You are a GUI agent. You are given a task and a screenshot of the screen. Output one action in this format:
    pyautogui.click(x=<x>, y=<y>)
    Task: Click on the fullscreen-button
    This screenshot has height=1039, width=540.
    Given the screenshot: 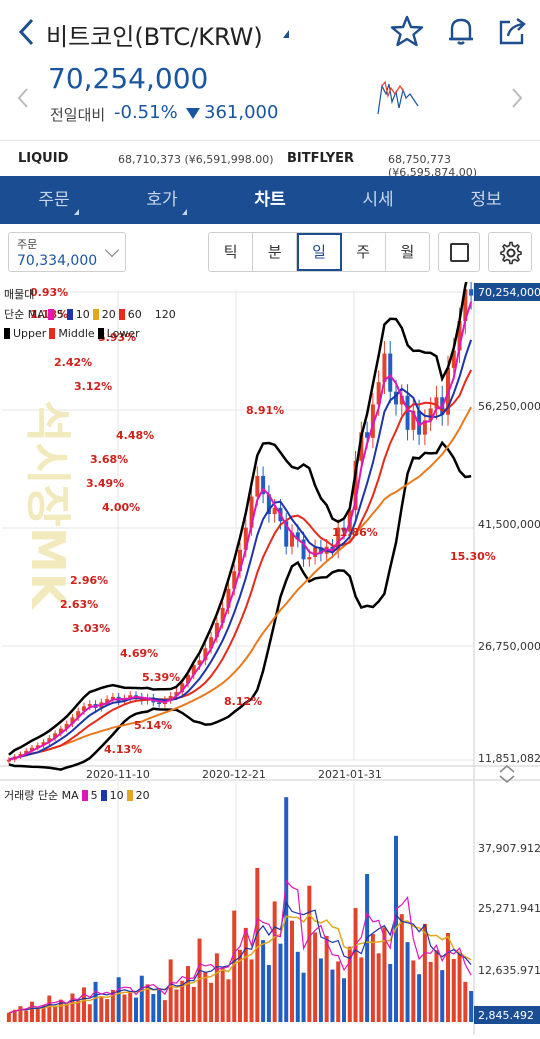 What is the action you would take?
    pyautogui.click(x=459, y=252)
    